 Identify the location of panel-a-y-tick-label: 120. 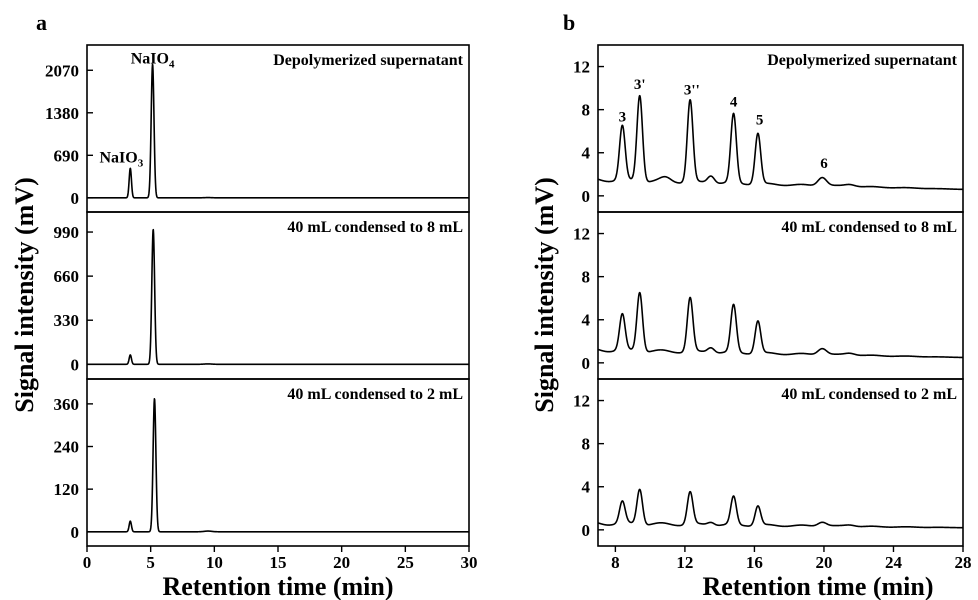
(67, 489).